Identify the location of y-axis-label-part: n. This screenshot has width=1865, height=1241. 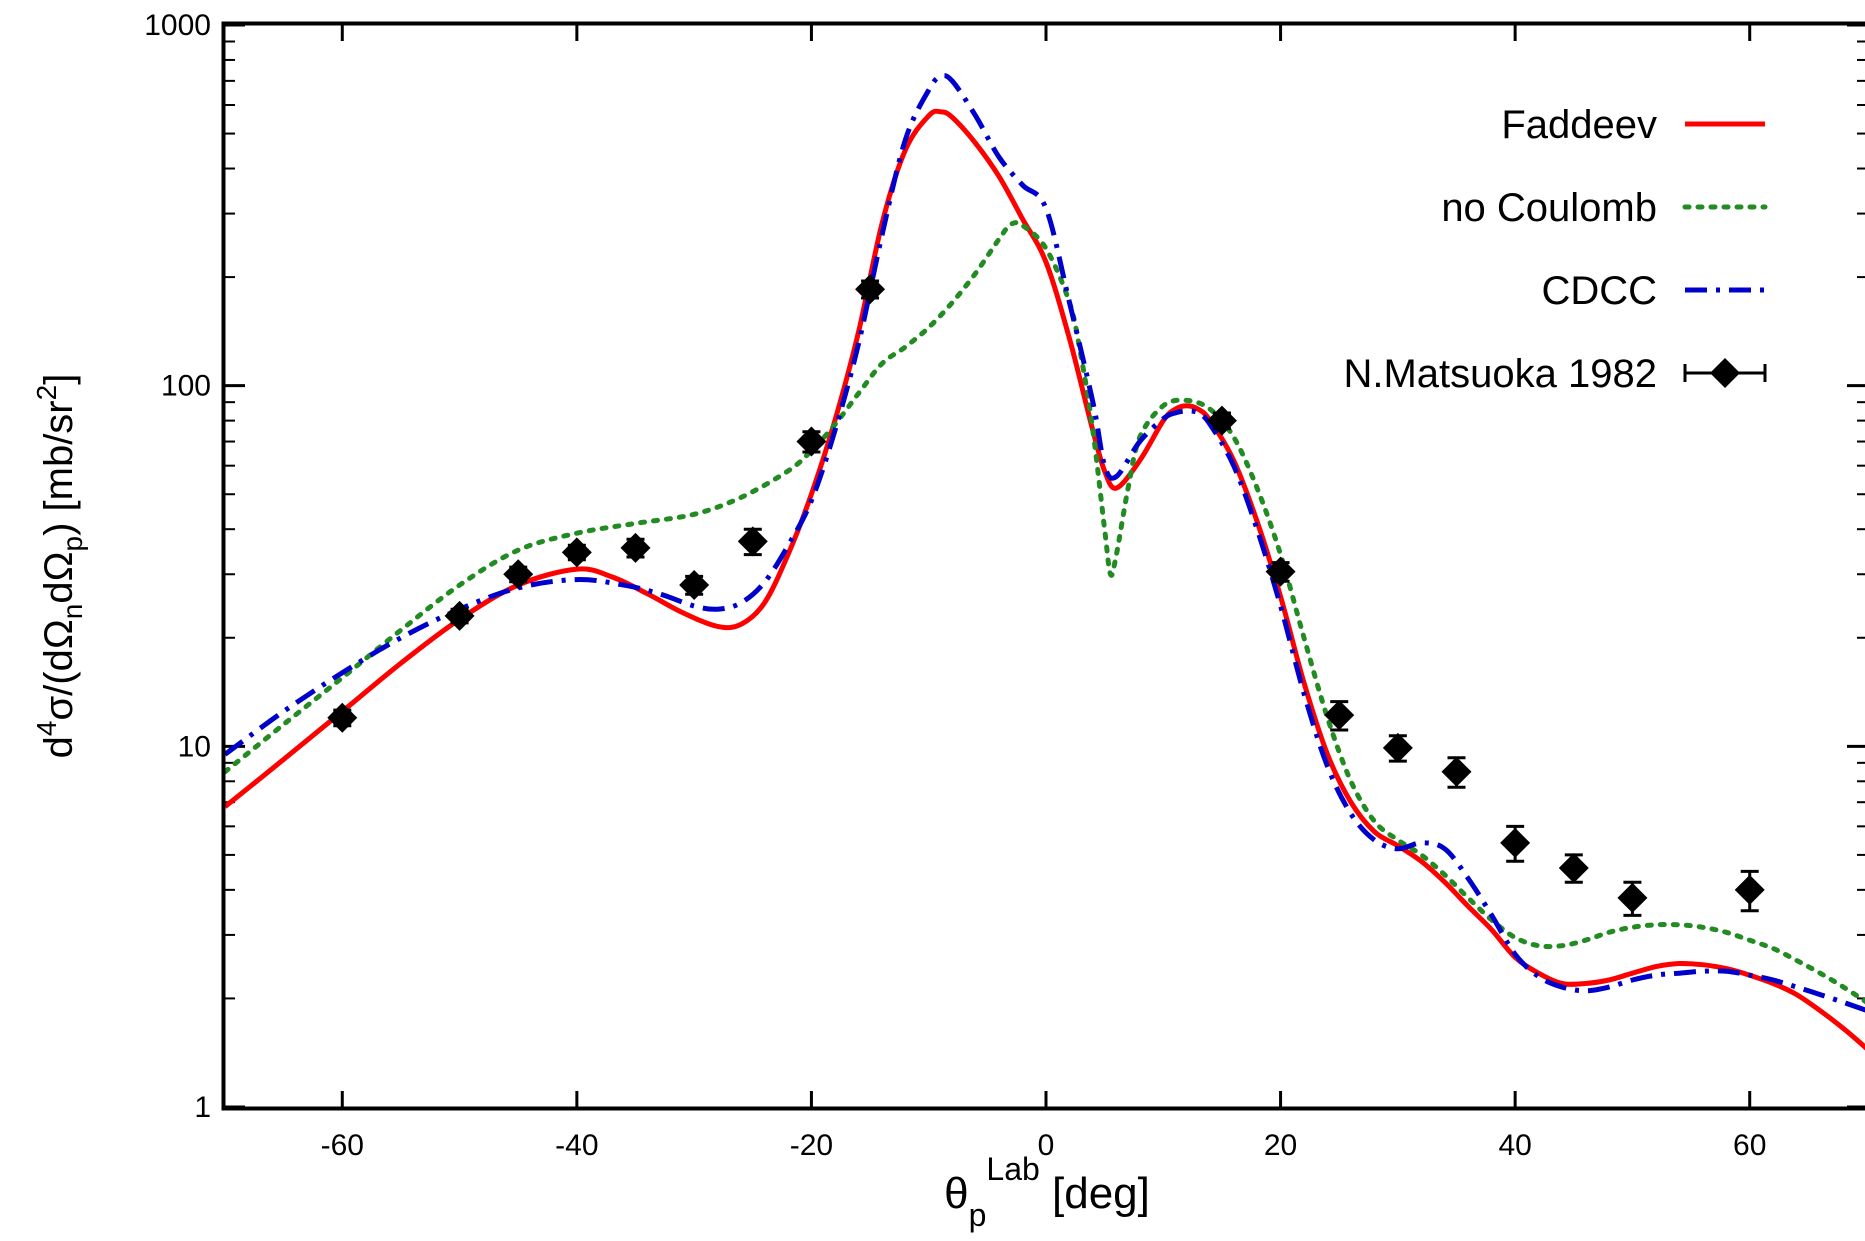
(72, 612).